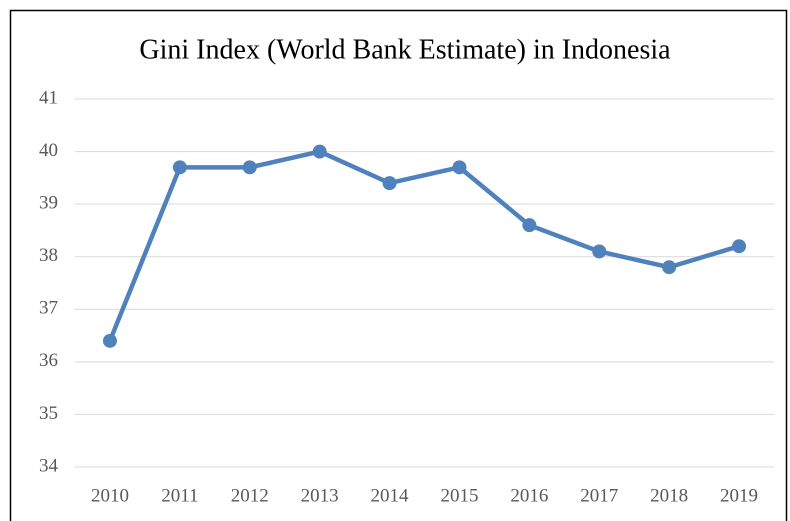 This screenshot has height=521, width=790. I want to click on y-tick-label: 40, so click(48, 150).